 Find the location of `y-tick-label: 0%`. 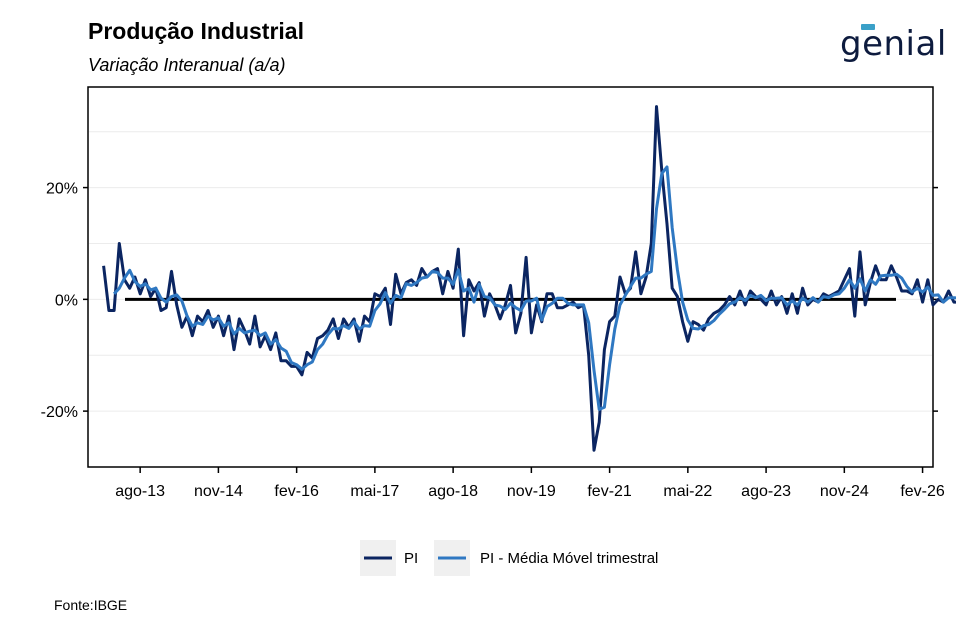

y-tick-label: 0% is located at coordinates (66, 300).